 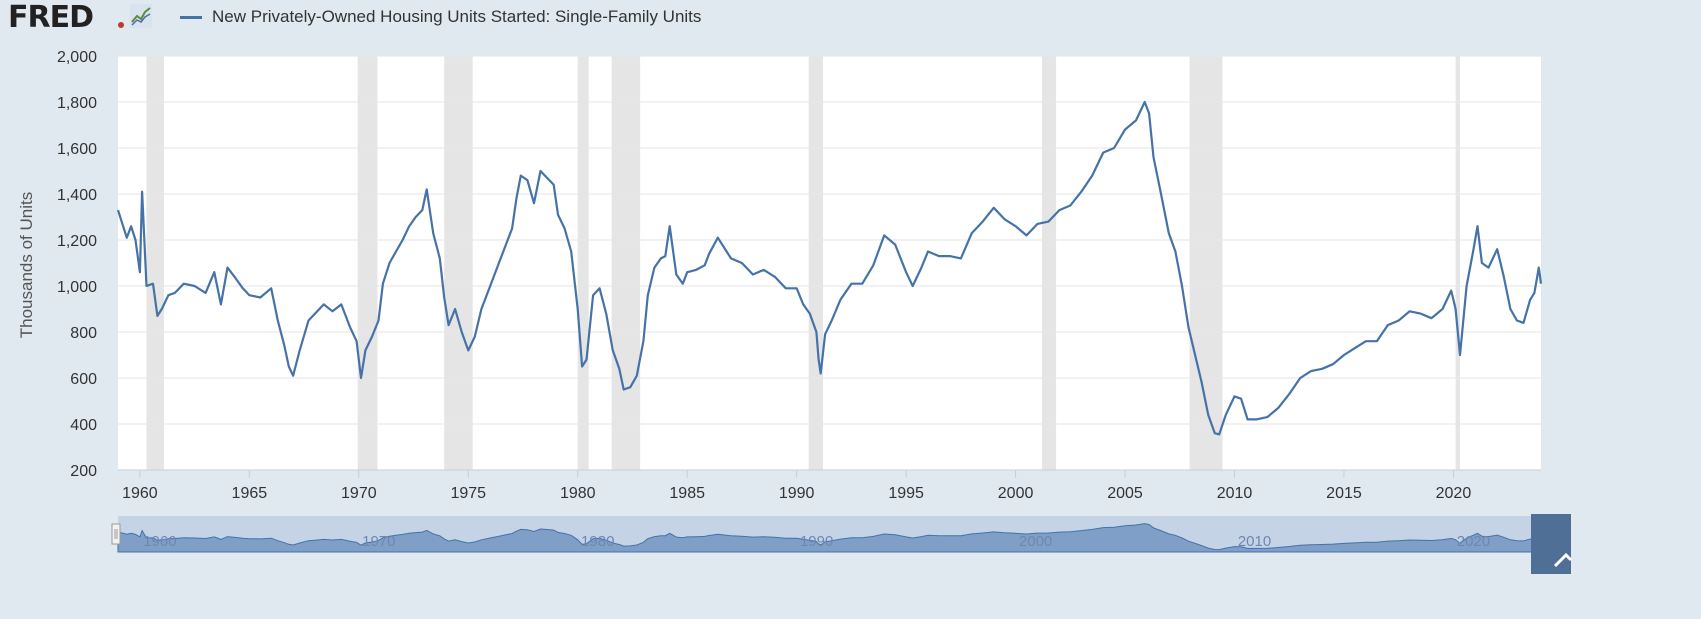 What do you see at coordinates (77, 57) in the screenshot?
I see `y-tick-label: 2,000` at bounding box center [77, 57].